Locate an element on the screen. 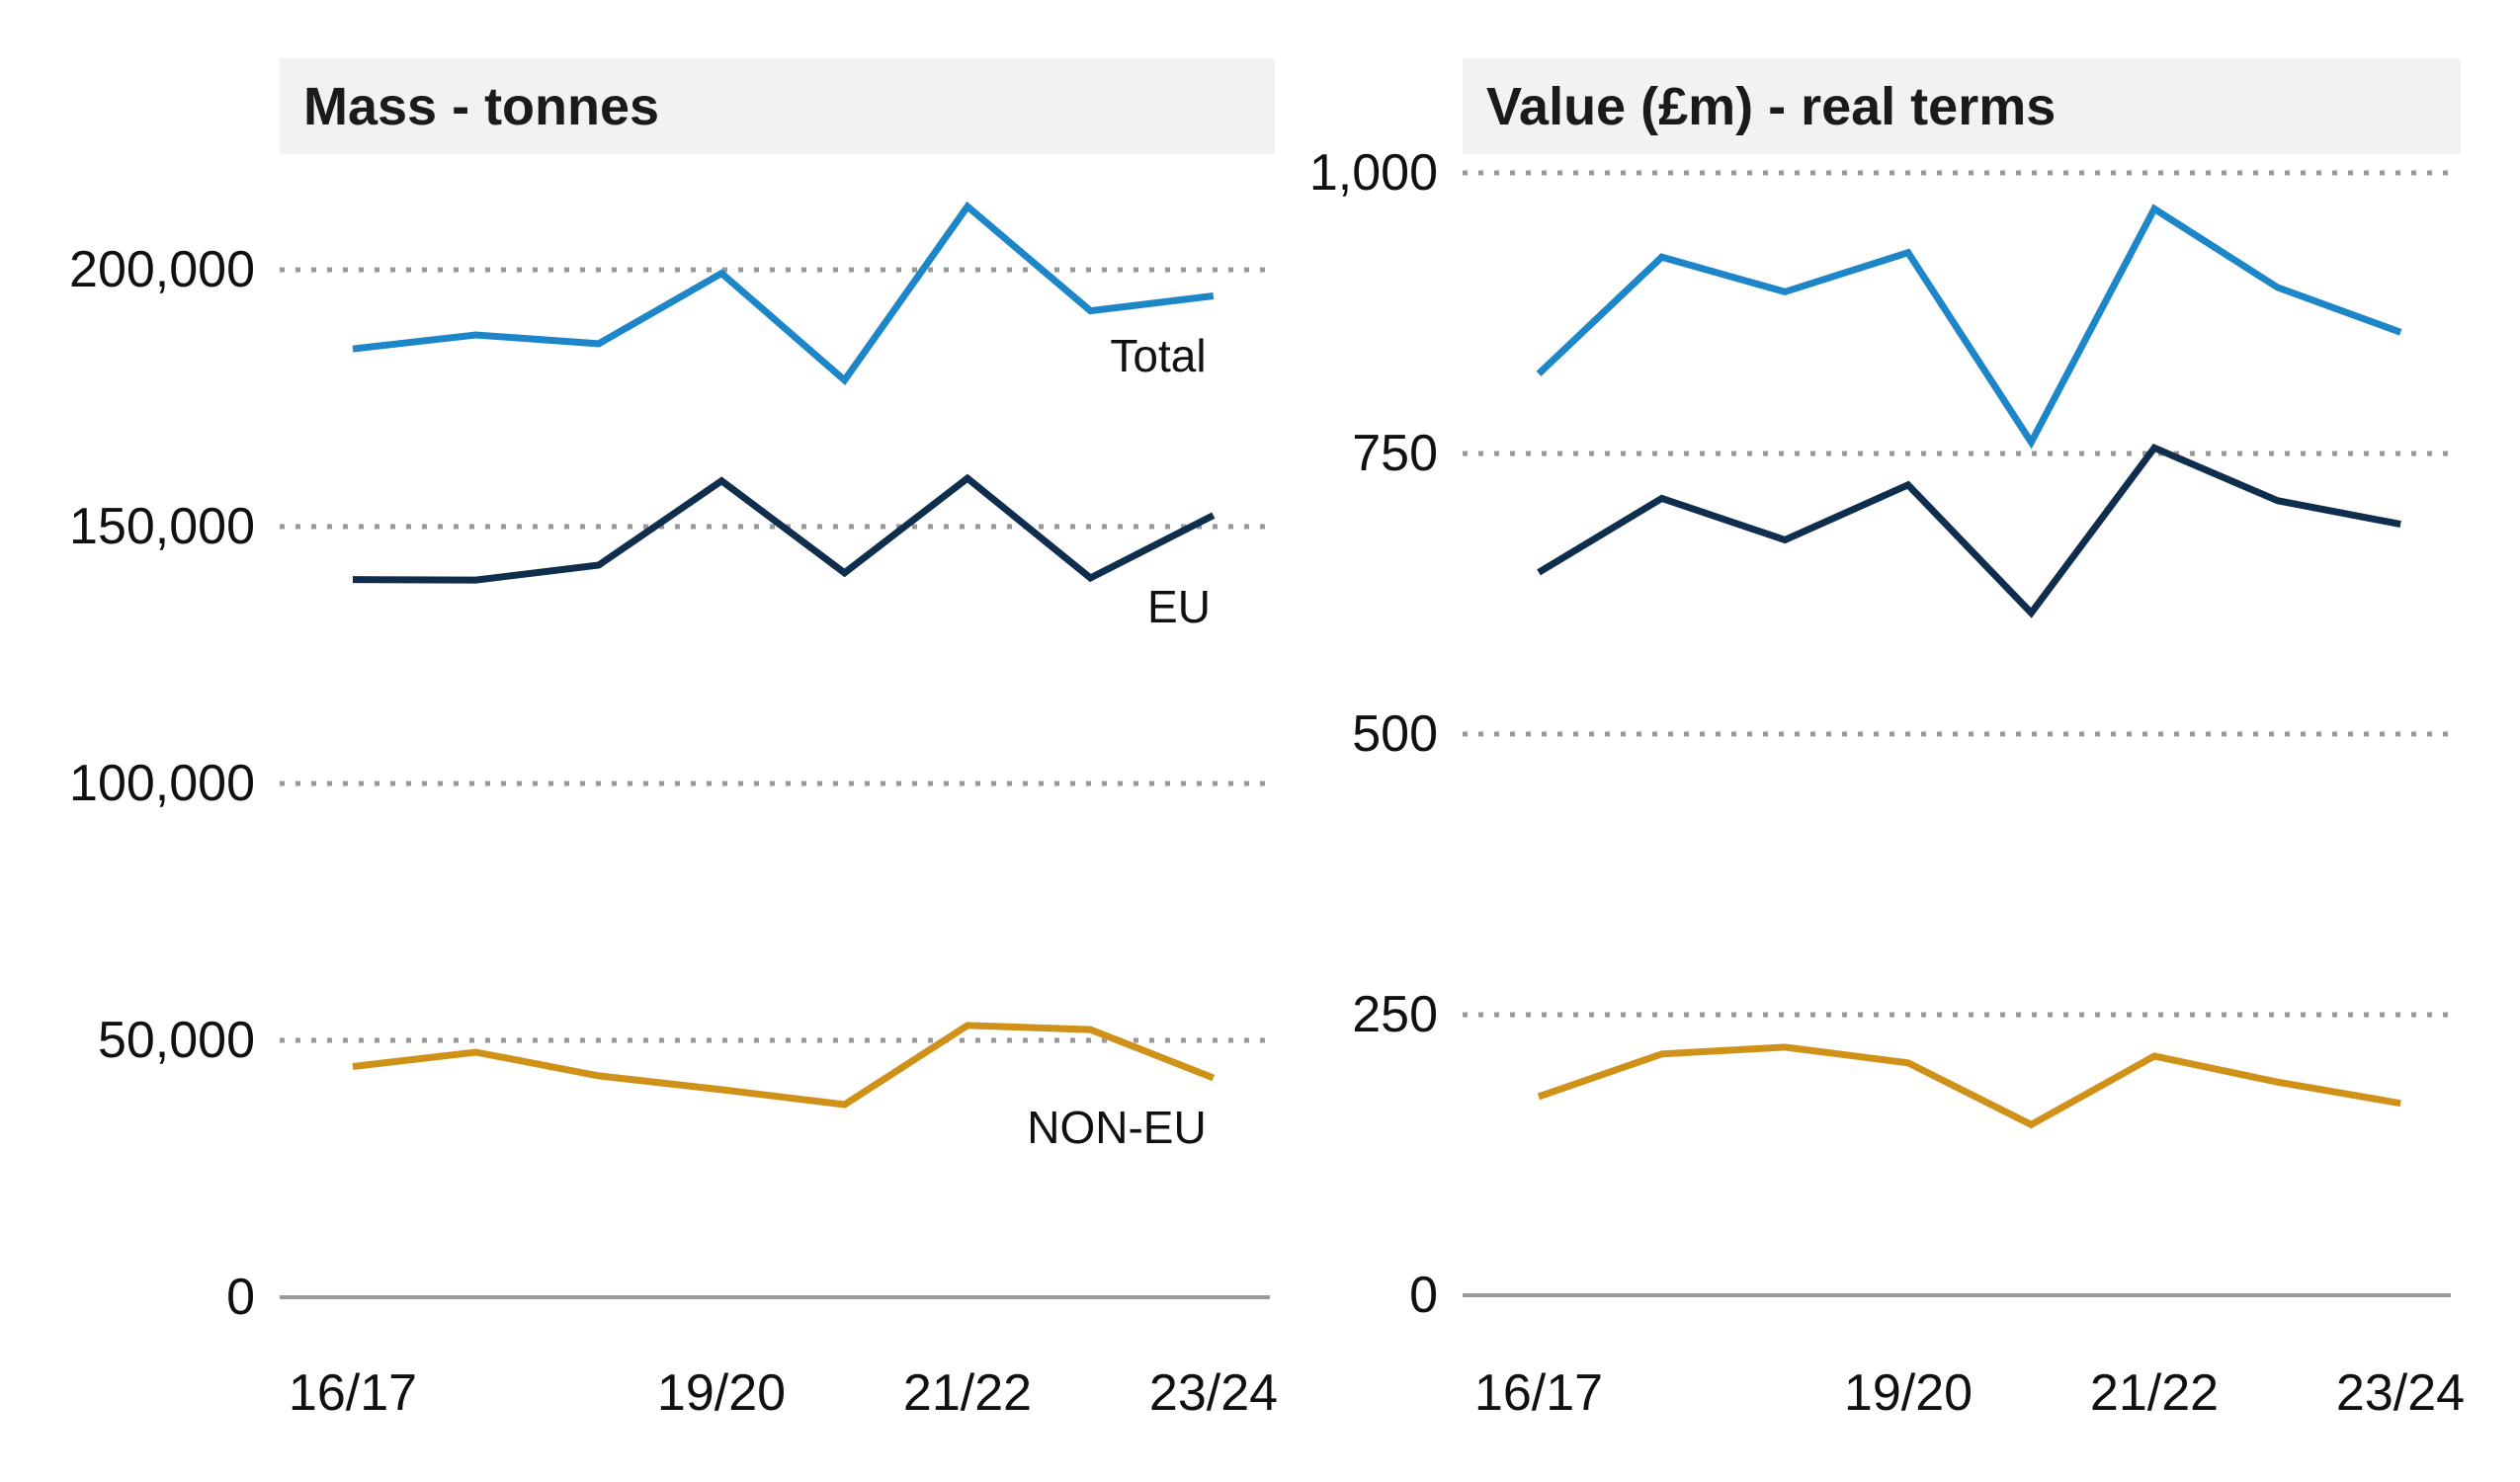 The width and height of the screenshot is (2520, 1482). y-tick-label: 250 is located at coordinates (1395, 1015).